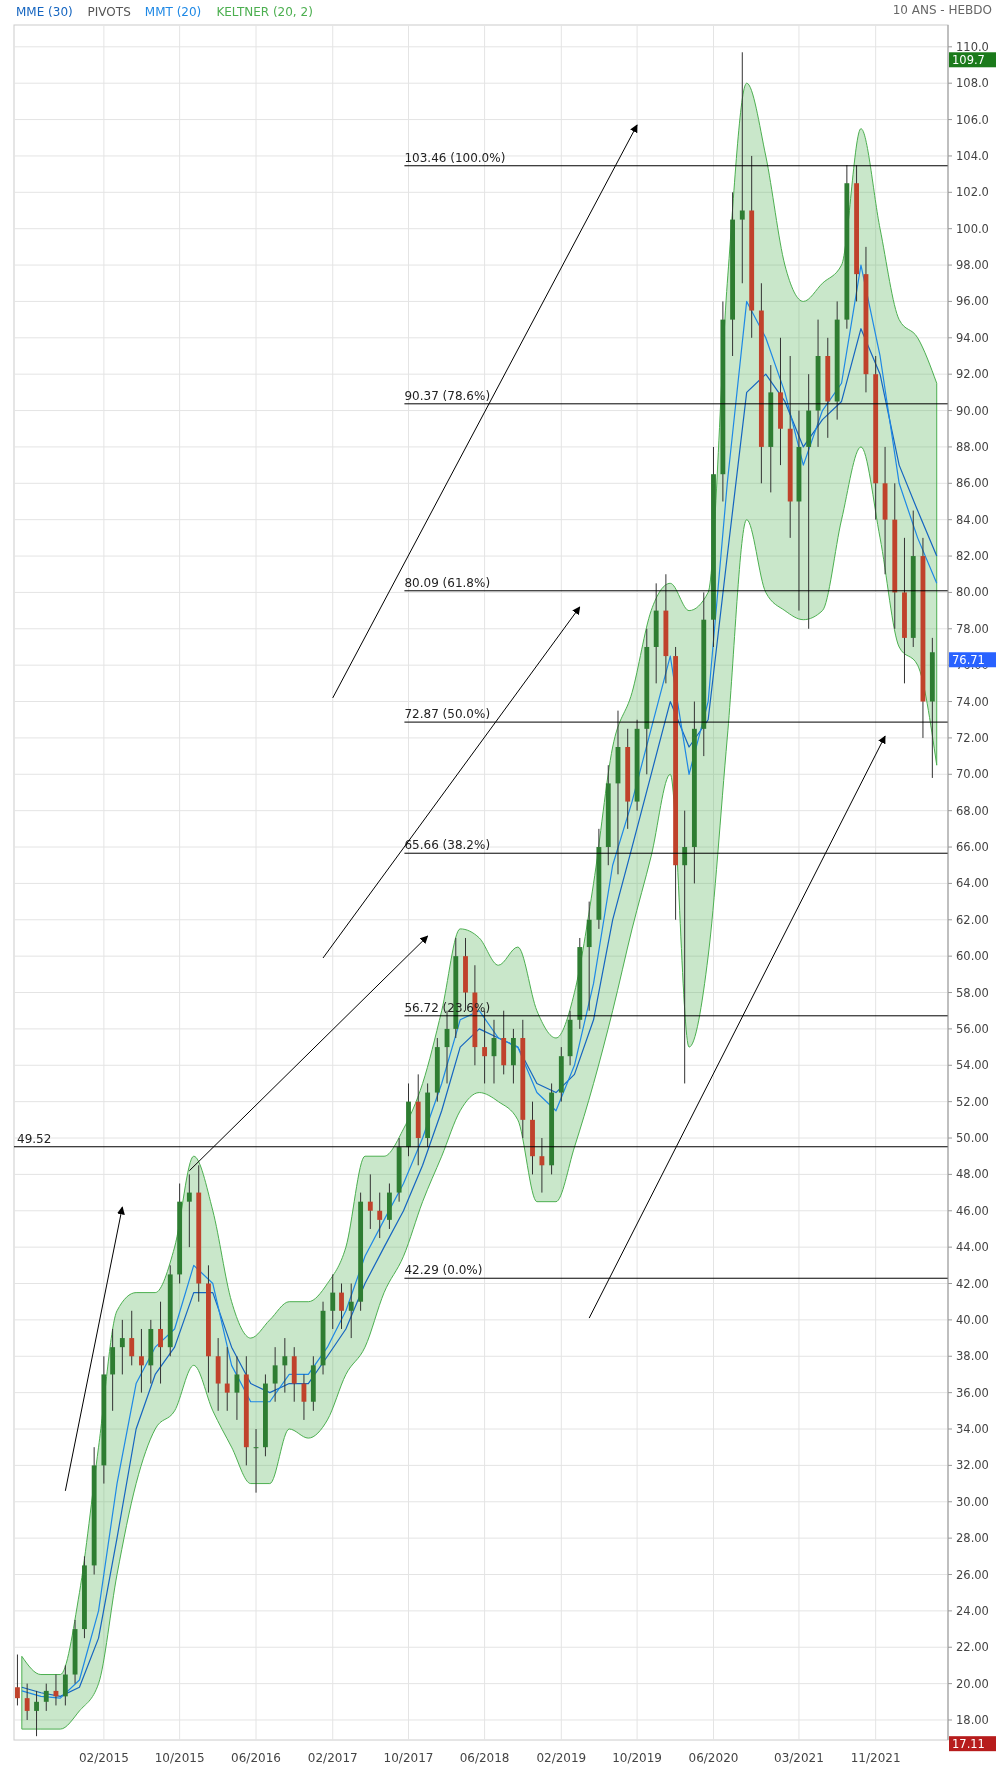  I want to click on ref-line-label: 49.52, so click(34, 1138).